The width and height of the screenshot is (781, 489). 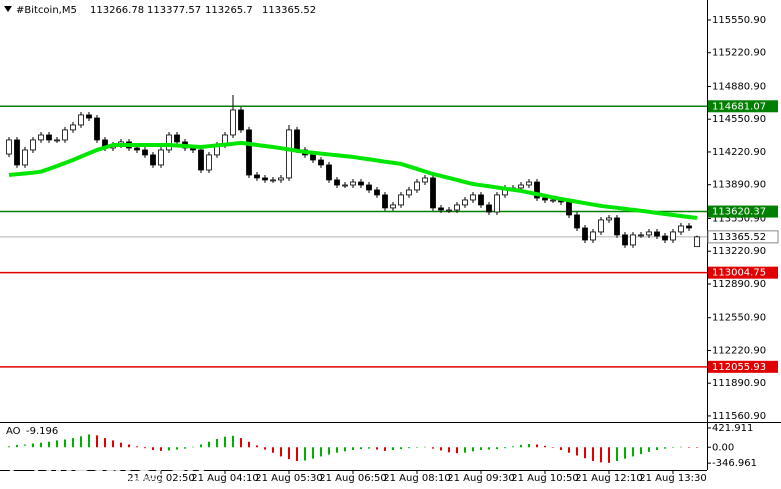 What do you see at coordinates (739, 185) in the screenshot?
I see `y-tick-label: 113890.90` at bounding box center [739, 185].